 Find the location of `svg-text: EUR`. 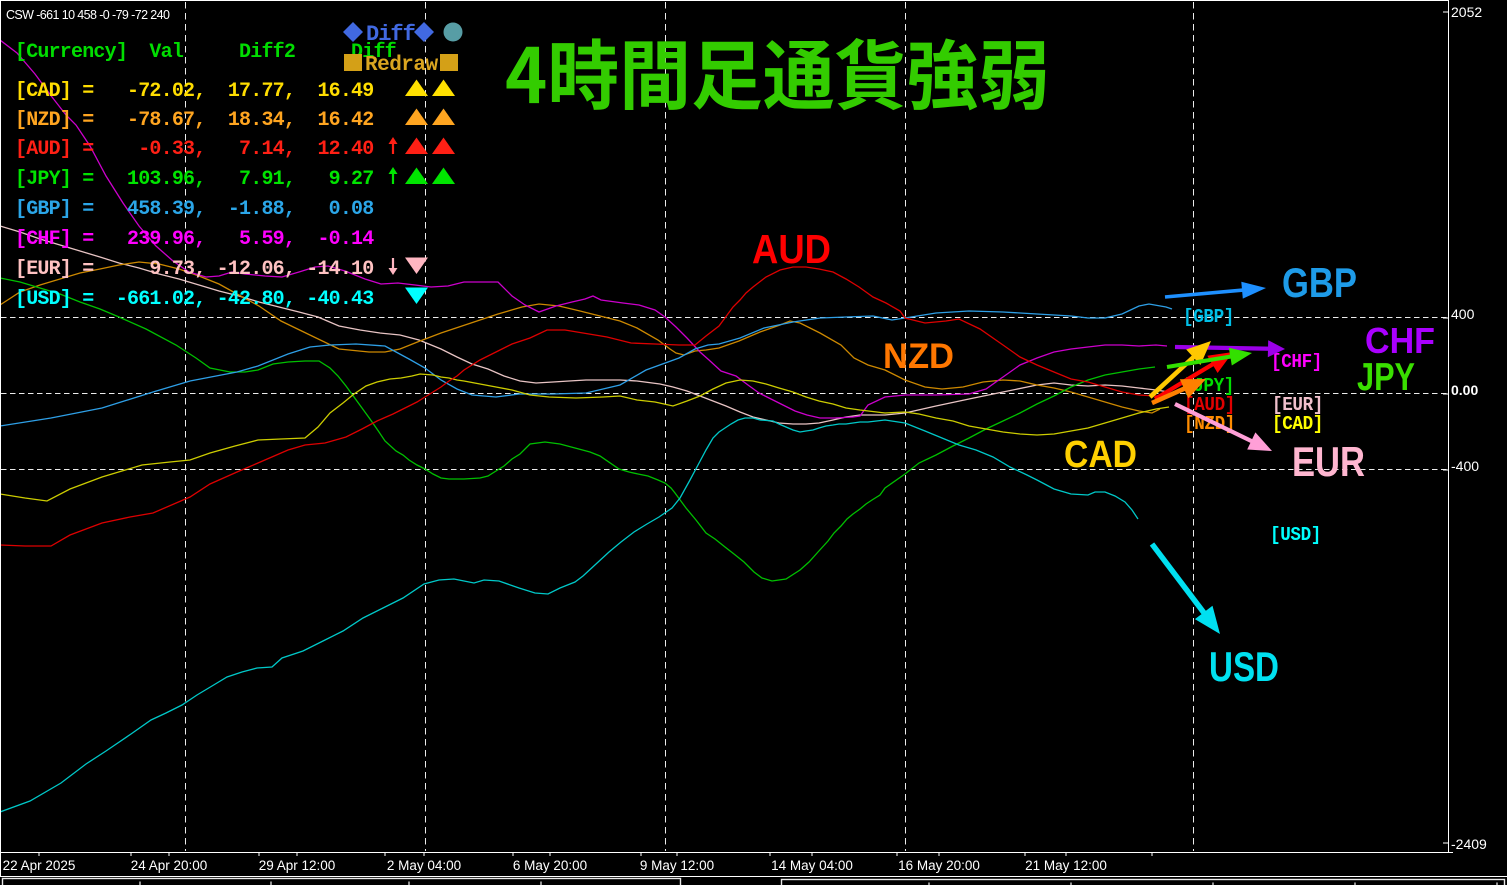

svg-text: EUR is located at coordinates (1328, 461).